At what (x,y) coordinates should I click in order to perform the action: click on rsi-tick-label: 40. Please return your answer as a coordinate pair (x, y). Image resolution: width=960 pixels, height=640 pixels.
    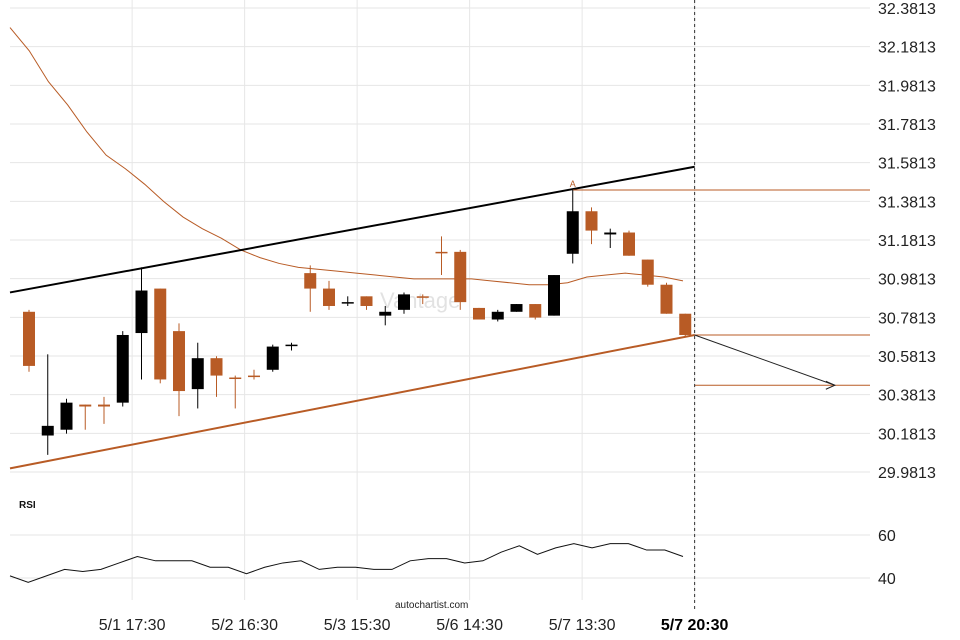
    Looking at the image, I should click on (887, 579).